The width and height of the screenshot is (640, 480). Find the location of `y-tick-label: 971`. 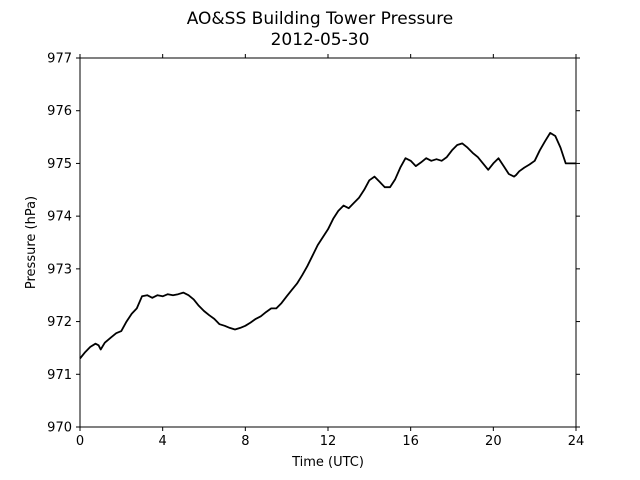

y-tick-label: 971 is located at coordinates (59, 375).